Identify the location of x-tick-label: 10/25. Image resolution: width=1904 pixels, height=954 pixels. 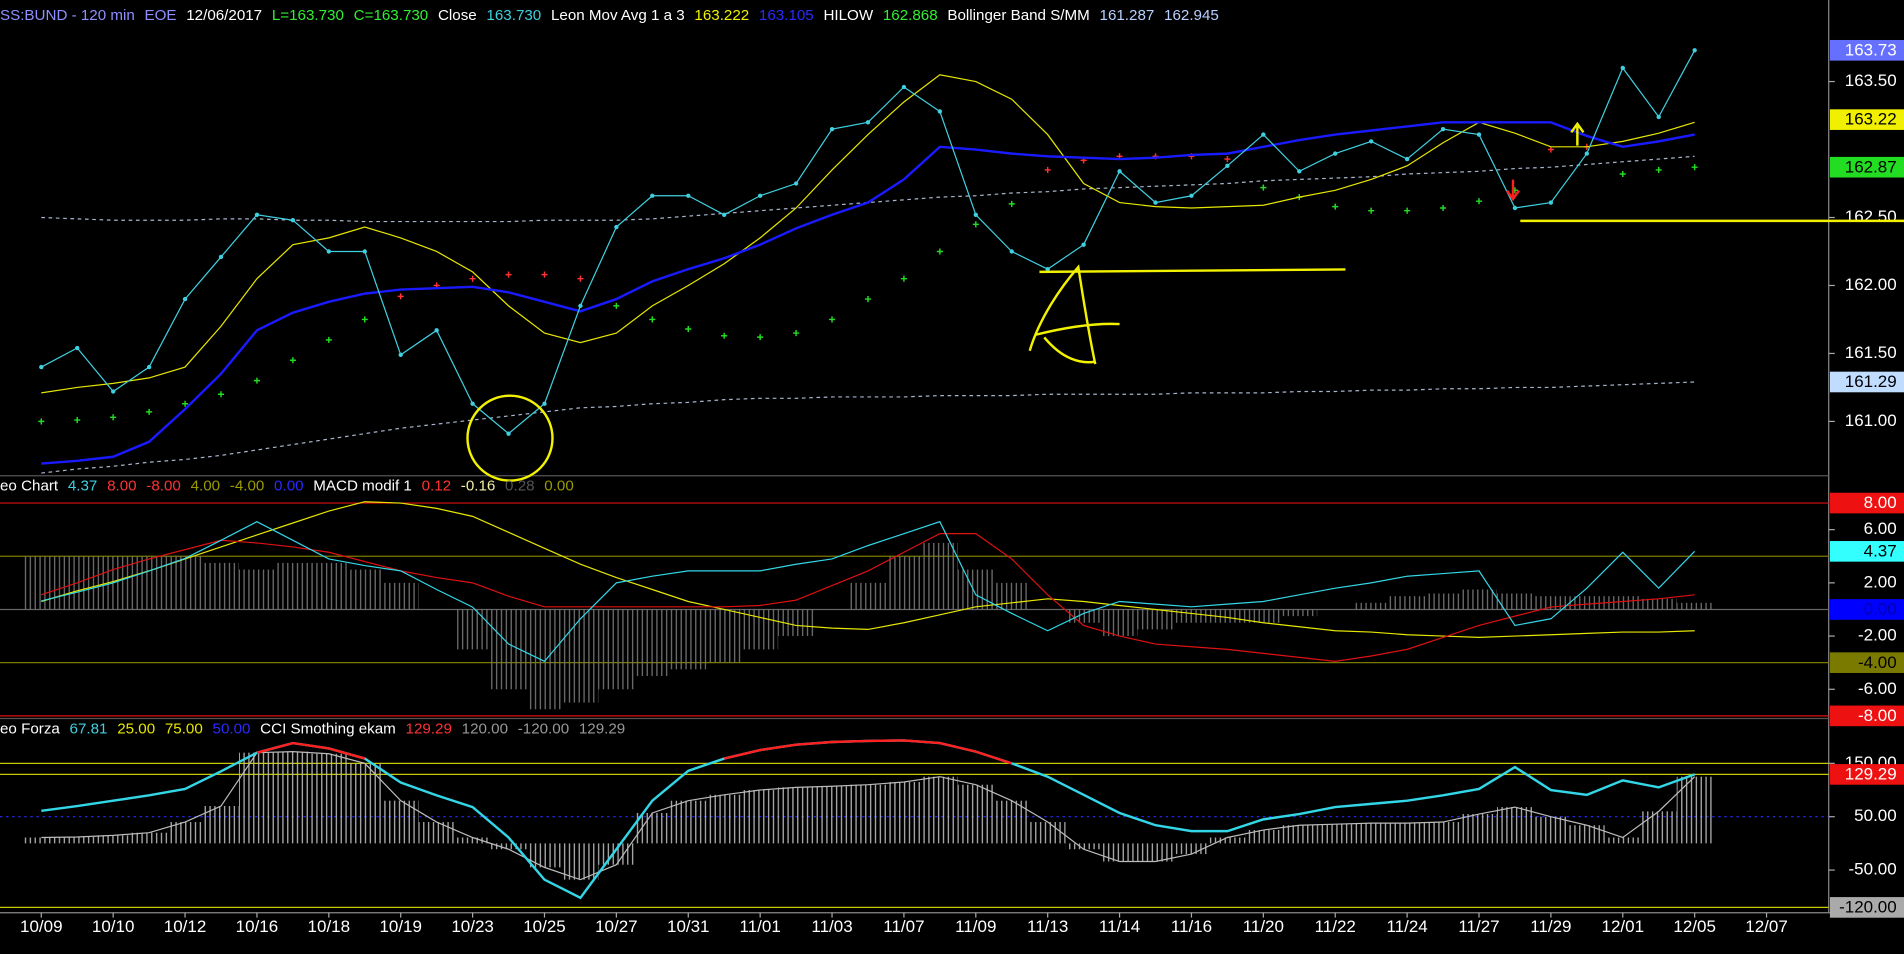
(544, 926).